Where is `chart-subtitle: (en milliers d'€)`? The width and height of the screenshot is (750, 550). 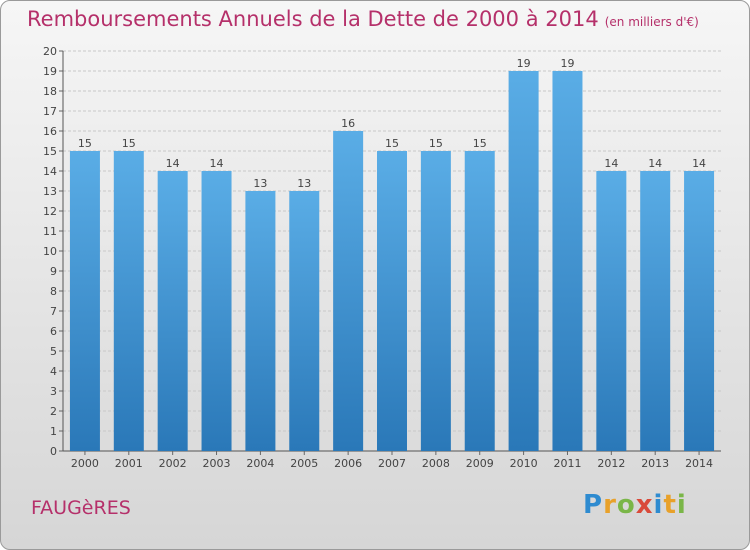
chart-subtitle: (en milliers d'€) is located at coordinates (651, 22).